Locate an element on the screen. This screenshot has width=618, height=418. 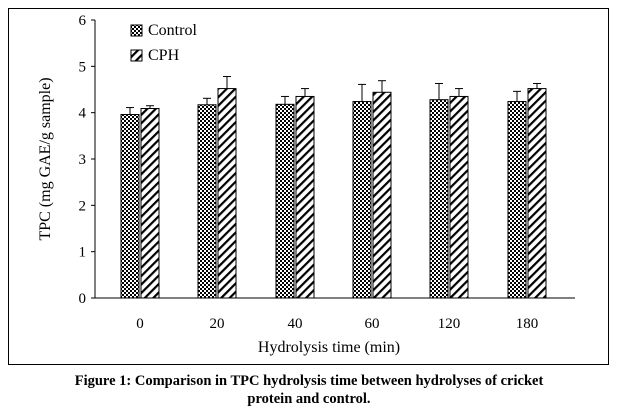
y-tick-label: 6 is located at coordinates (83, 21).